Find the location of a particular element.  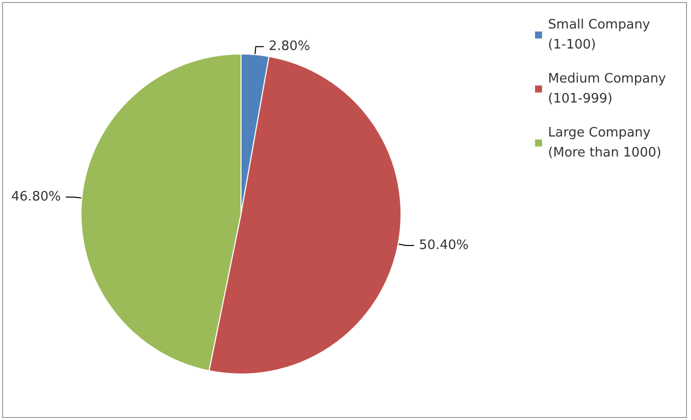

legend-label: Large Company (More than 1000) is located at coordinates (605, 143).